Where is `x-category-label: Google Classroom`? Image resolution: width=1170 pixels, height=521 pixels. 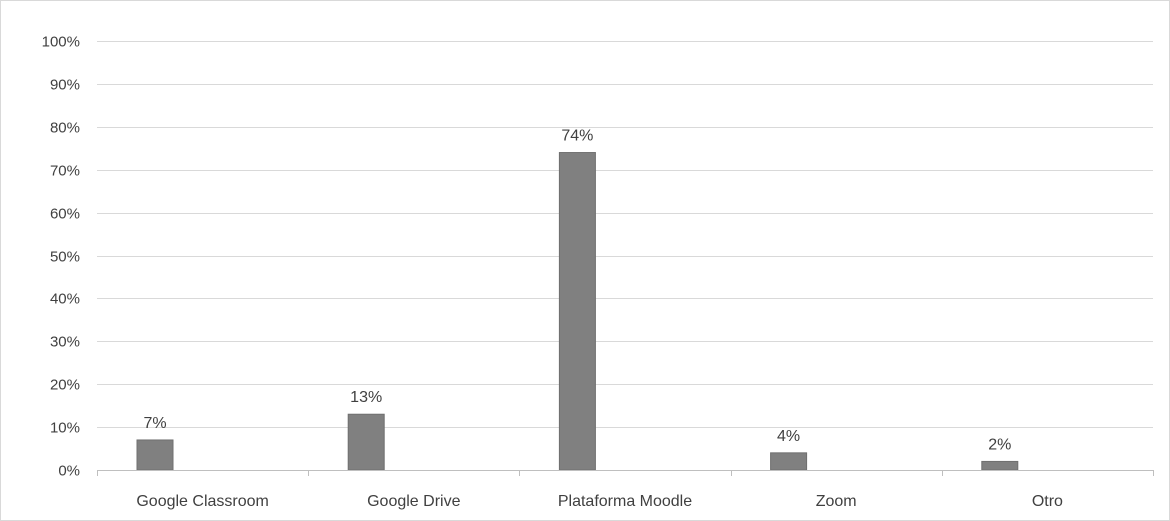 x-category-label: Google Classroom is located at coordinates (202, 501).